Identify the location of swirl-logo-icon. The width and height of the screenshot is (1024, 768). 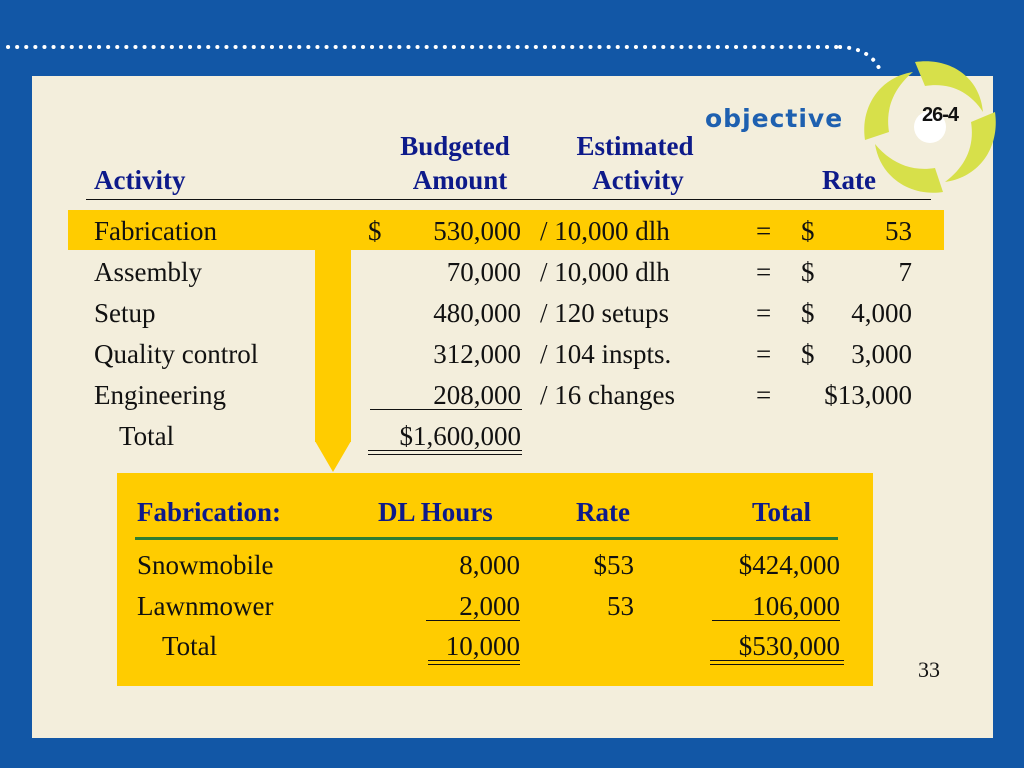
(930, 127).